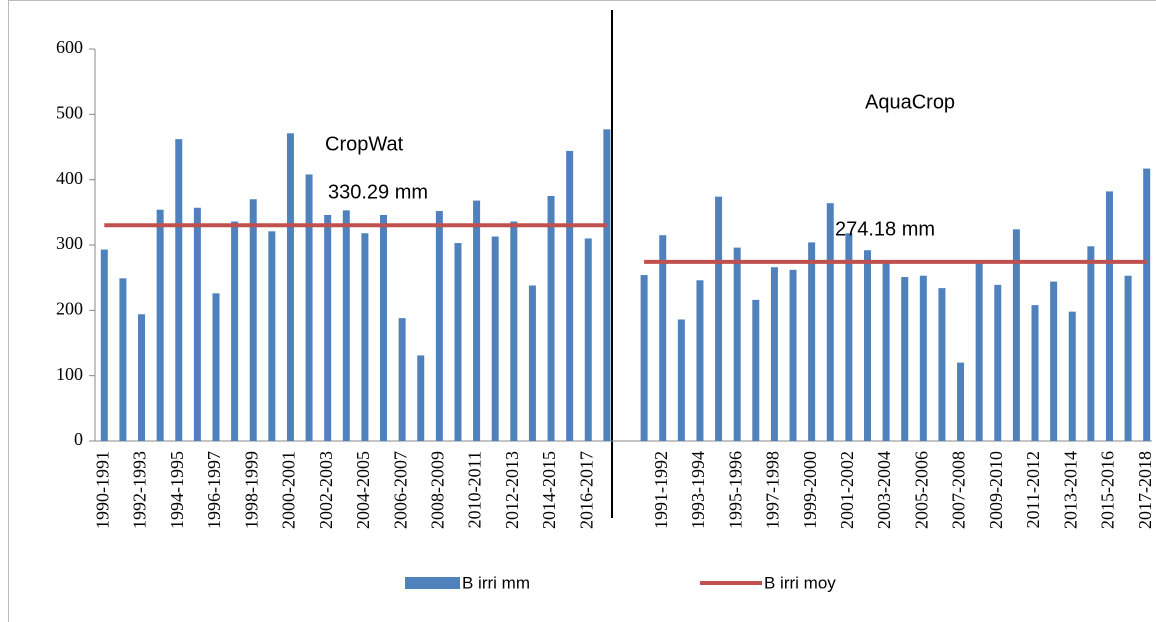 The height and width of the screenshot is (622, 1156). I want to click on x-tick-label: 2009-2010, so click(996, 490).